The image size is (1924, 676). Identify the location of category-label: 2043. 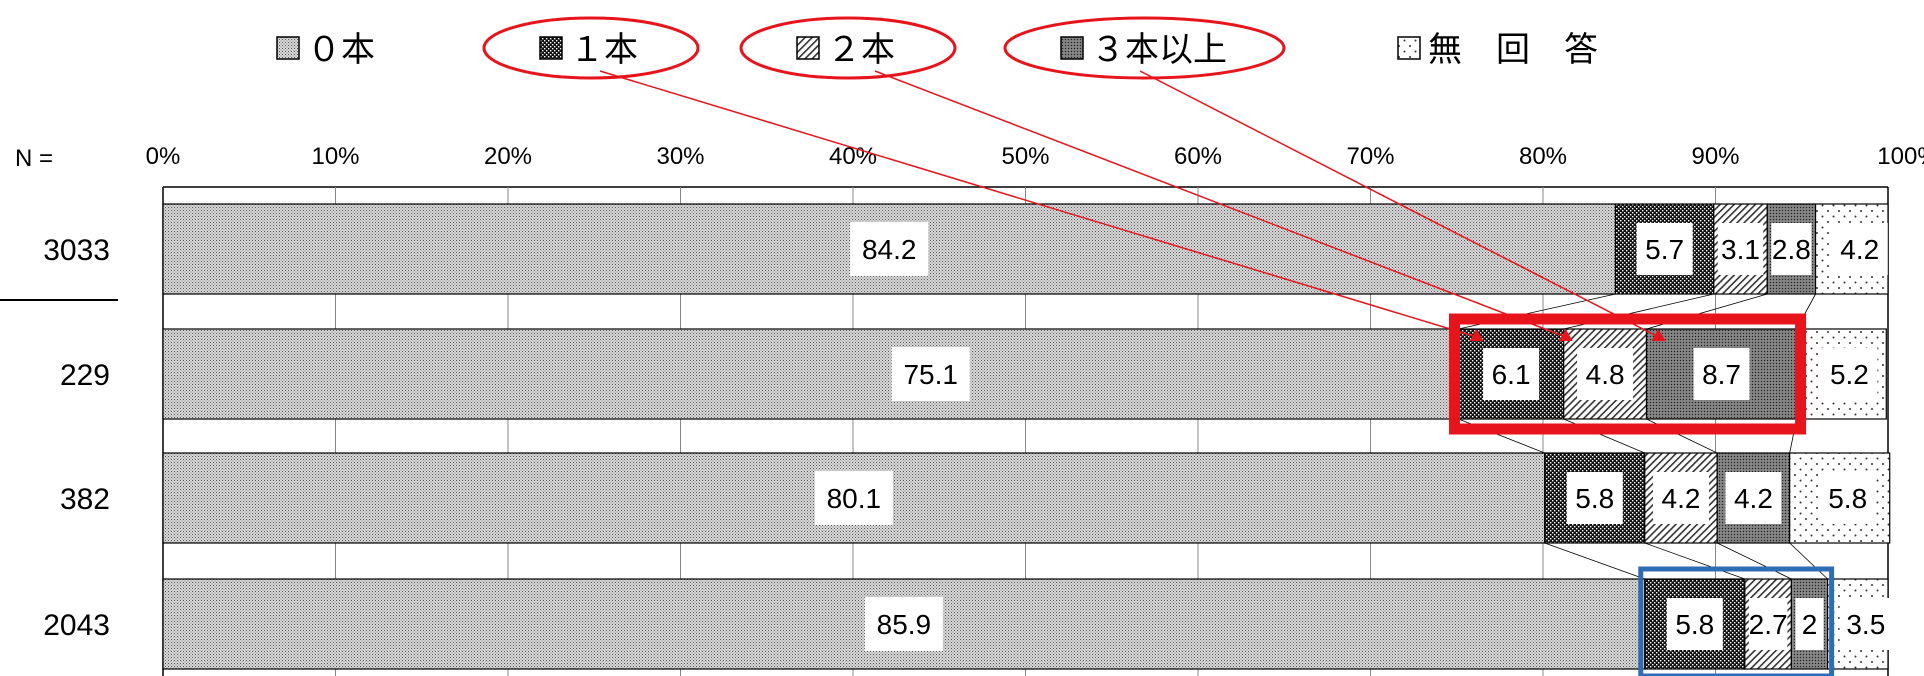
(76, 625).